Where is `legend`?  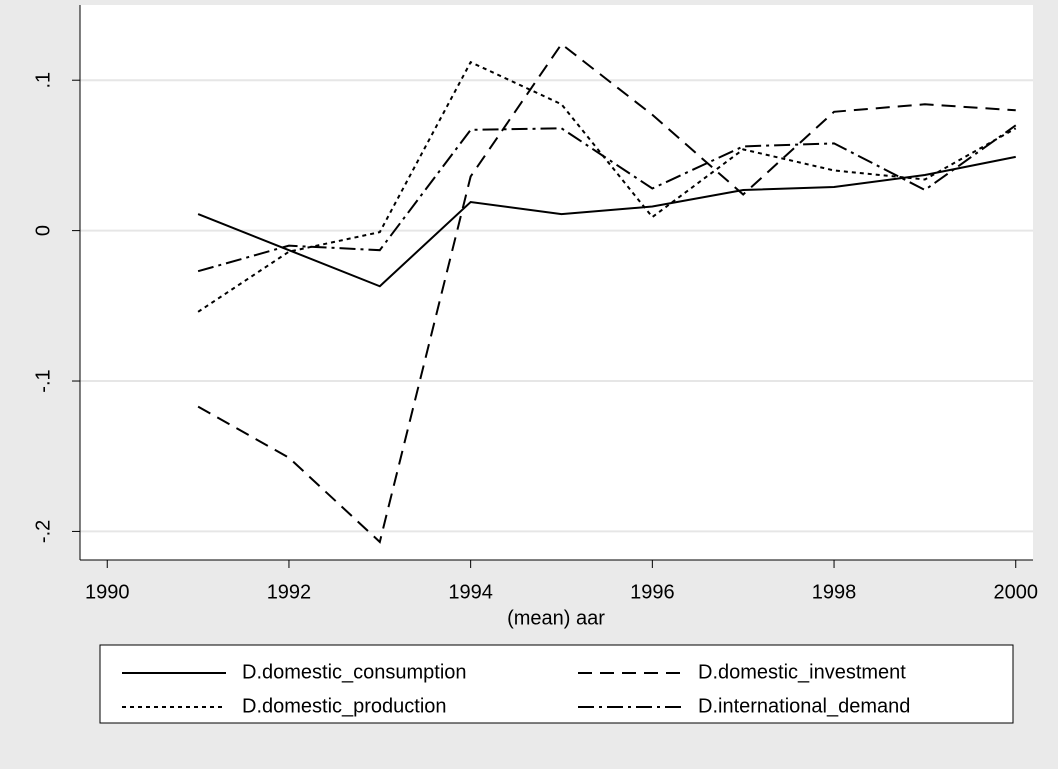
legend is located at coordinates (556, 684).